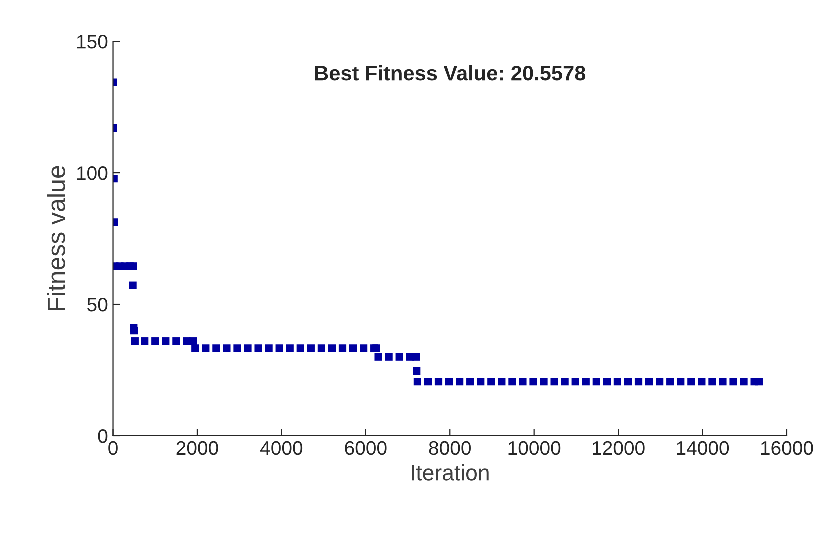 This screenshot has height=533, width=839. What do you see at coordinates (366, 448) in the screenshot?
I see `x-tick-label: 6000` at bounding box center [366, 448].